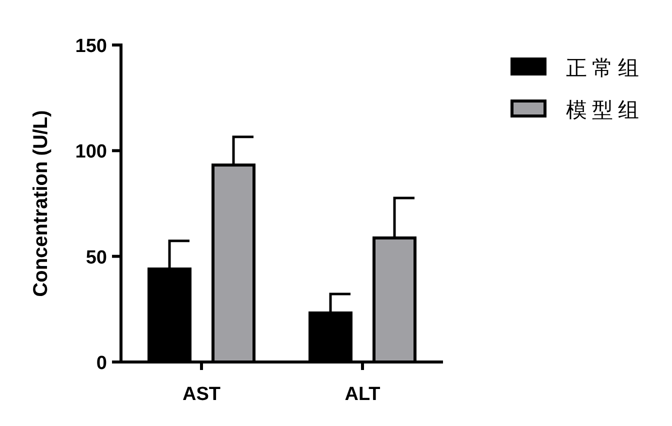 This screenshot has height=426, width=672. What do you see at coordinates (605, 68) in the screenshot?
I see `legend-label: 正常组` at bounding box center [605, 68].